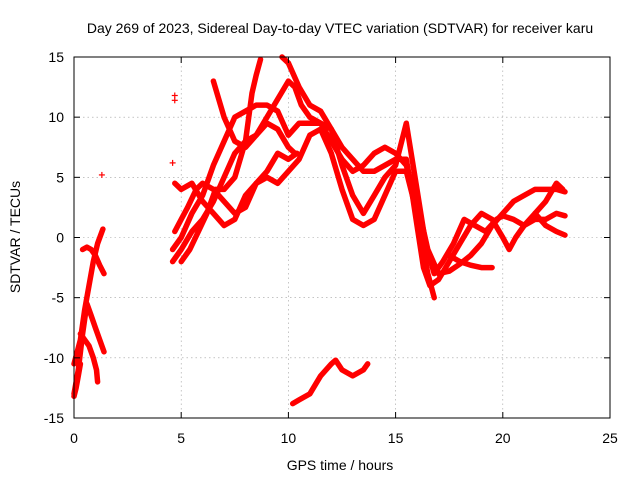  Describe the element at coordinates (550, 224) in the screenshot. I see `series-trace-s15` at that location.